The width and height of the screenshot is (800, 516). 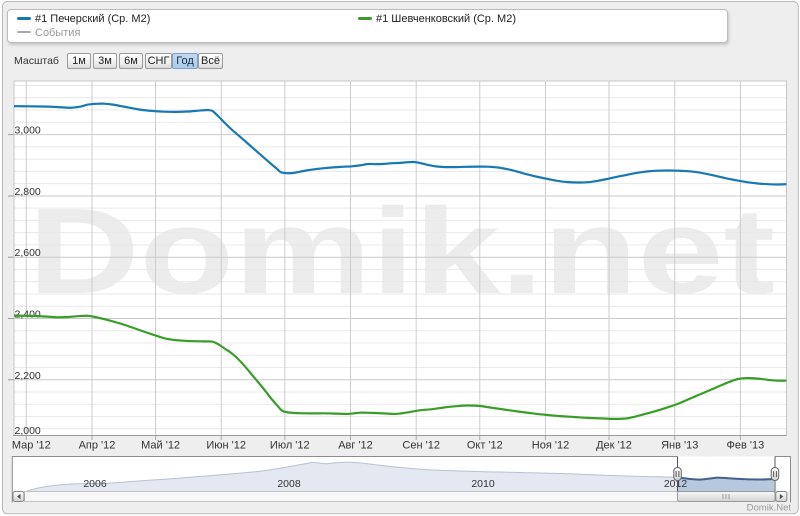 What do you see at coordinates (28, 431) in the screenshot?
I see `svg-text: 2,000` at bounding box center [28, 431].